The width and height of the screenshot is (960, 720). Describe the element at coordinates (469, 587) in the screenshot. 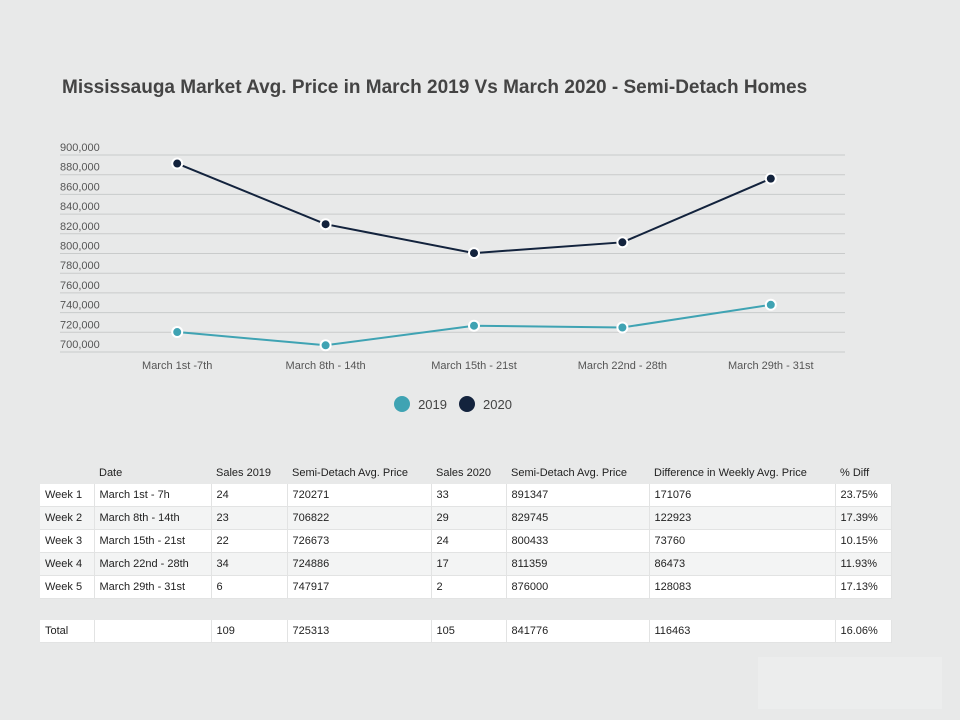

I see `table-cell: 2` at that location.